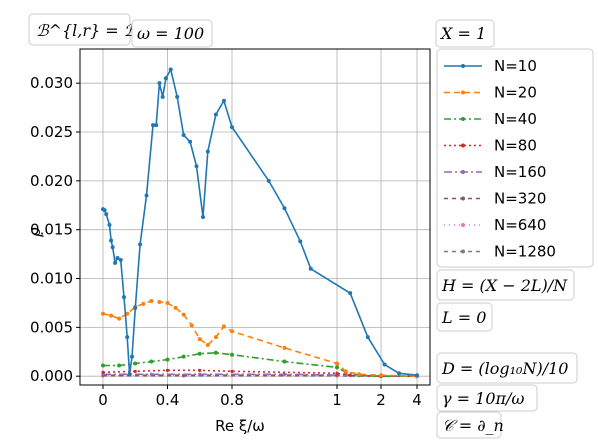 Image resolution: width=598 pixels, height=446 pixels. Describe the element at coordinates (240, 426) in the screenshot. I see `x-axis-label: Re ξ/ω` at that location.